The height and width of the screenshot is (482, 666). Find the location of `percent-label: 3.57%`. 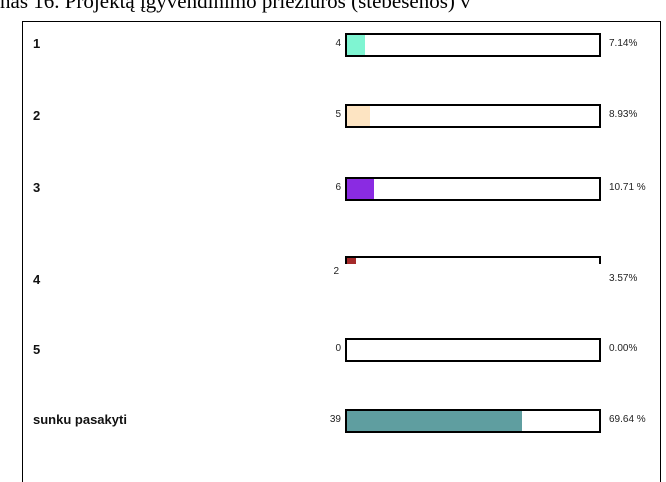

percent-label: 3.57% is located at coordinates (623, 278).